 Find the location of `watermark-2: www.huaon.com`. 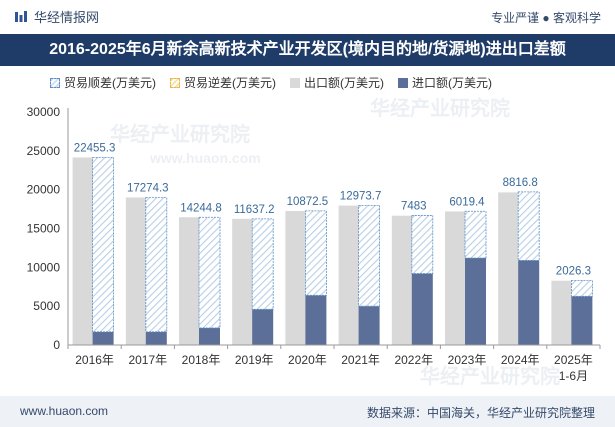

watermark-2: www.huaon.com is located at coordinates (205, 158).